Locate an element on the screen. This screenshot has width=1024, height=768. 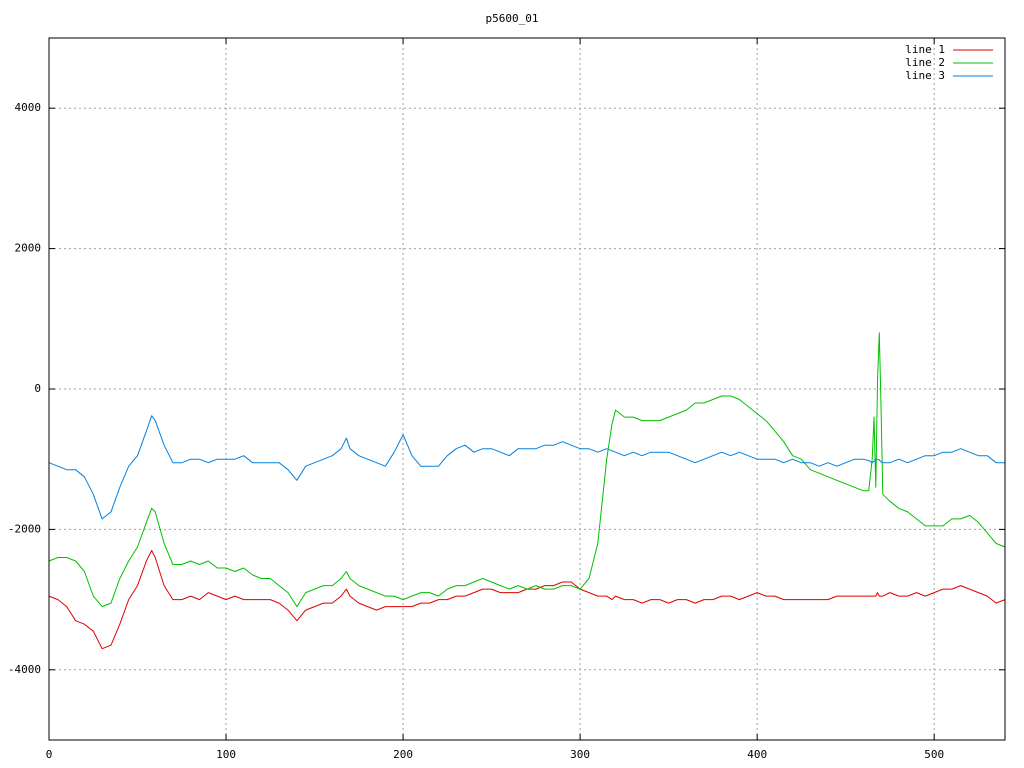
x-tick-label: 500 is located at coordinates (934, 754).